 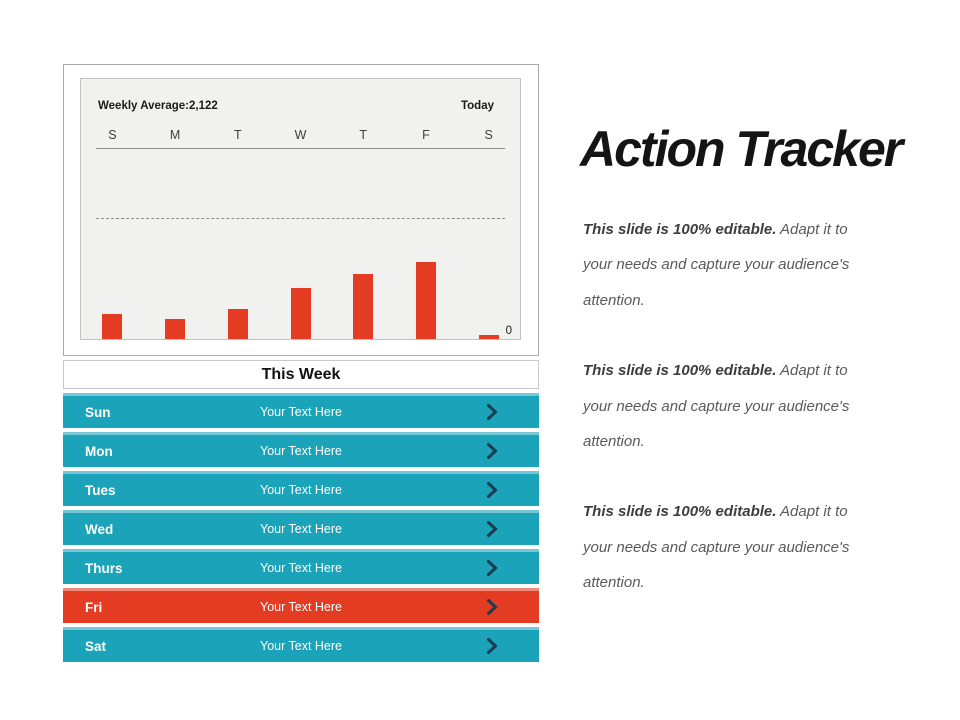 I want to click on table-row: Sat Your Text Here, so click(x=301, y=644).